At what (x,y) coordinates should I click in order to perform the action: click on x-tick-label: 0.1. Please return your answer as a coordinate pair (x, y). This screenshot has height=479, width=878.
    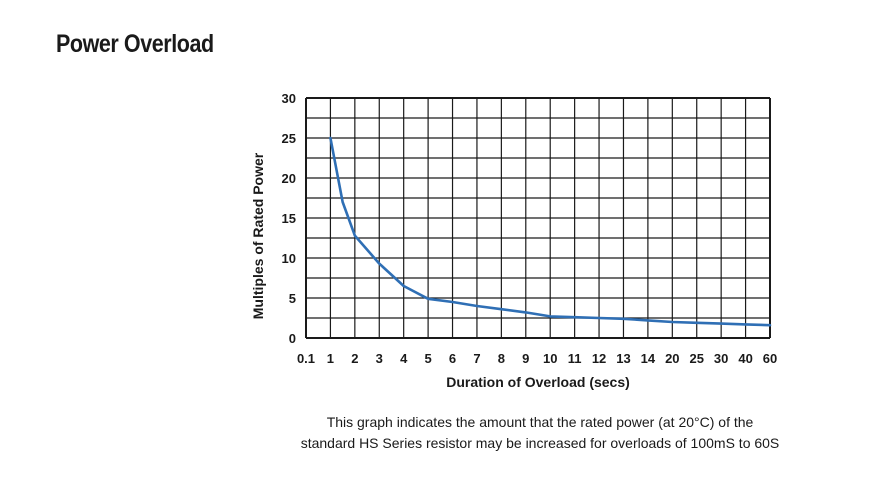
    Looking at the image, I should click on (306, 358).